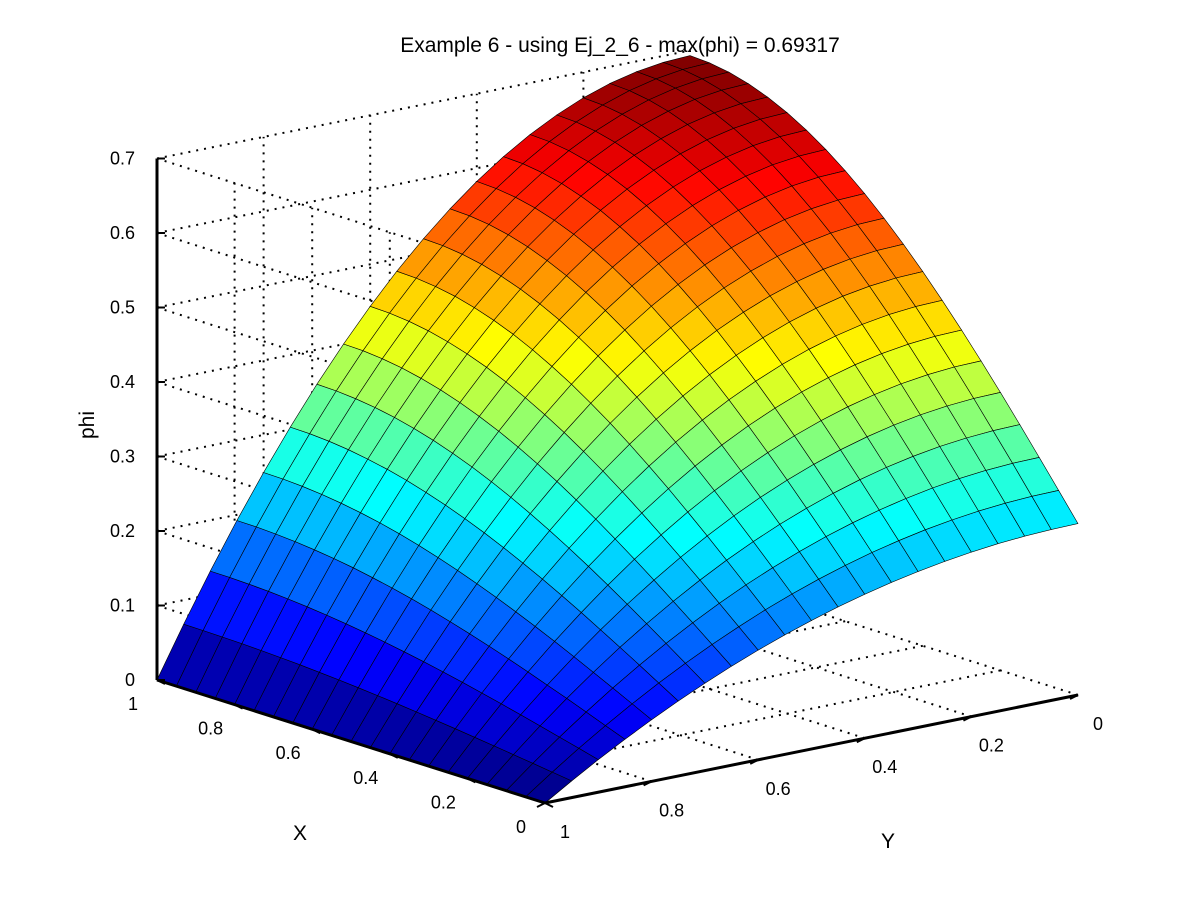 Image resolution: width=1200 pixels, height=905 pixels. Describe the element at coordinates (991, 746) in the screenshot. I see `y-tick-label: 0.2` at that location.